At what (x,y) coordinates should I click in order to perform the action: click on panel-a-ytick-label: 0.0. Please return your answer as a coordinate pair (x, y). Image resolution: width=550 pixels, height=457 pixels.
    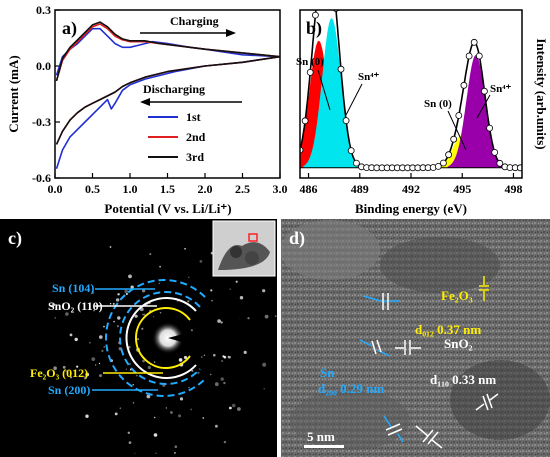
    Looking at the image, I should click on (43, 66).